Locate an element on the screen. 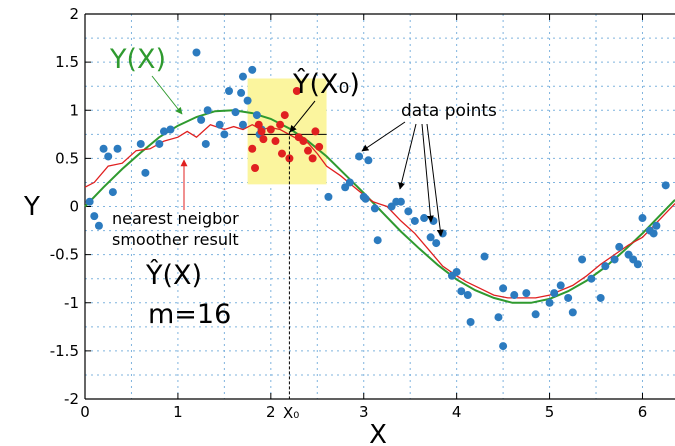 The width and height of the screenshot is (675, 446). y-tick-label: 1 is located at coordinates (74, 110).